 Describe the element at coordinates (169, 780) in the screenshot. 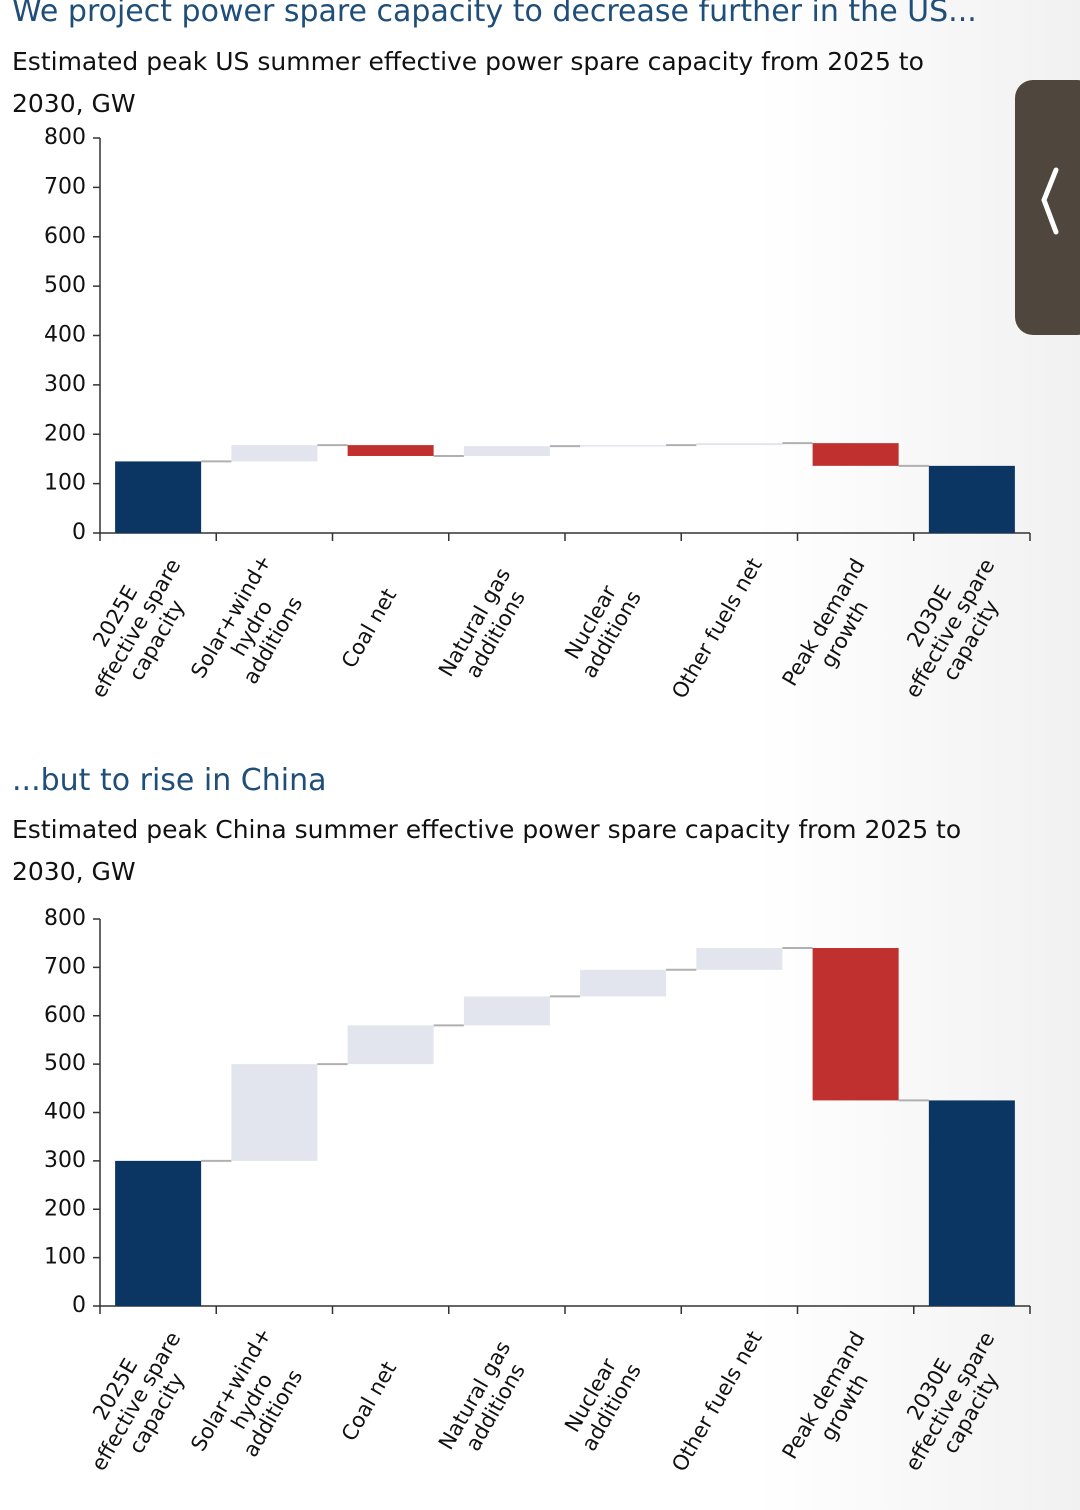

I see `chart-title: ...but to rise in China` at that location.